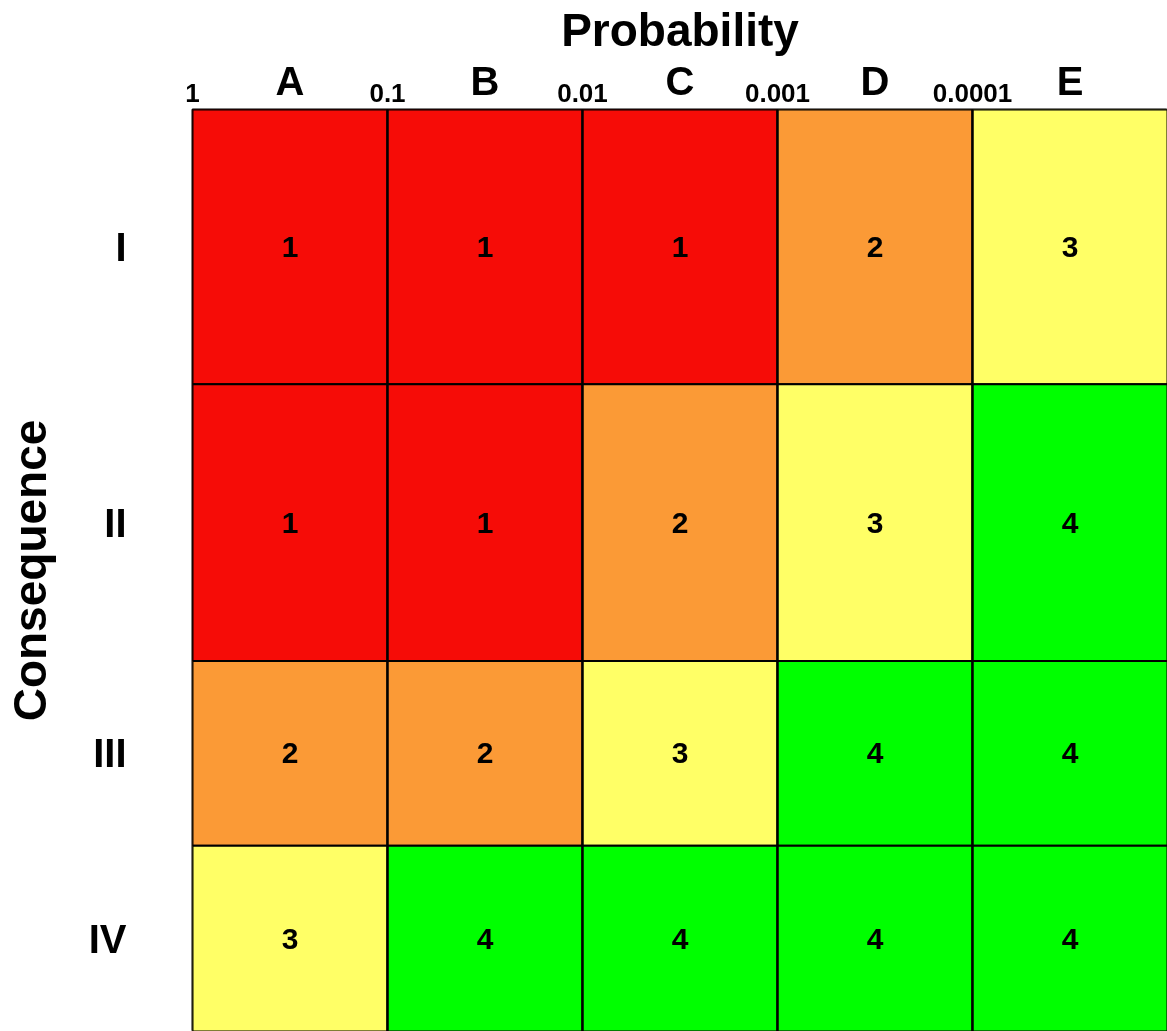  I want to click on x-tick-label: C, so click(680, 80).